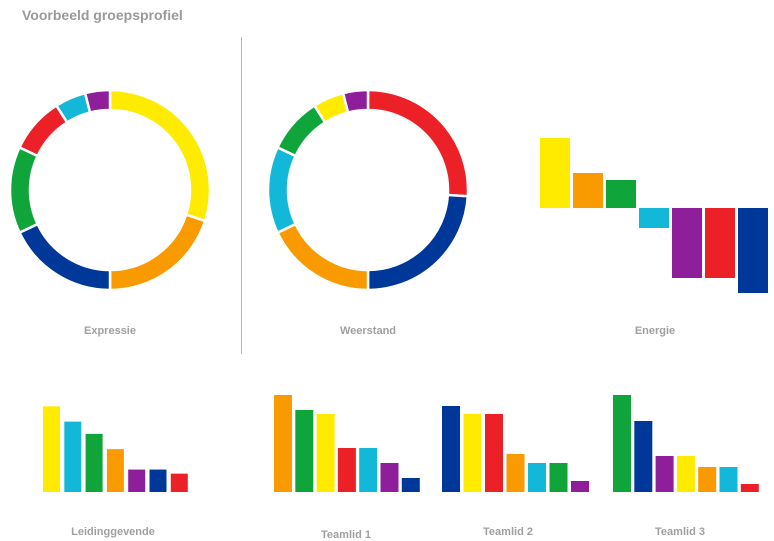  I want to click on chart-title-teamlid-3: Teamlid 3, so click(680, 532).